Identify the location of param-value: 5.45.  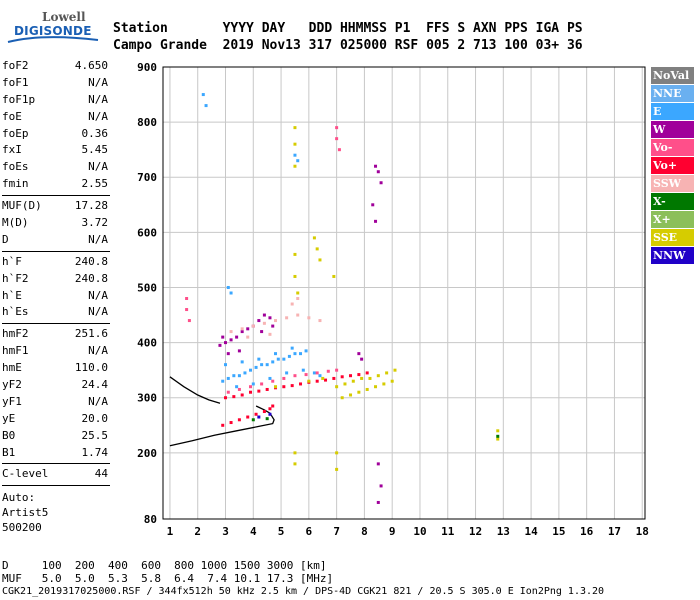
(95, 150).